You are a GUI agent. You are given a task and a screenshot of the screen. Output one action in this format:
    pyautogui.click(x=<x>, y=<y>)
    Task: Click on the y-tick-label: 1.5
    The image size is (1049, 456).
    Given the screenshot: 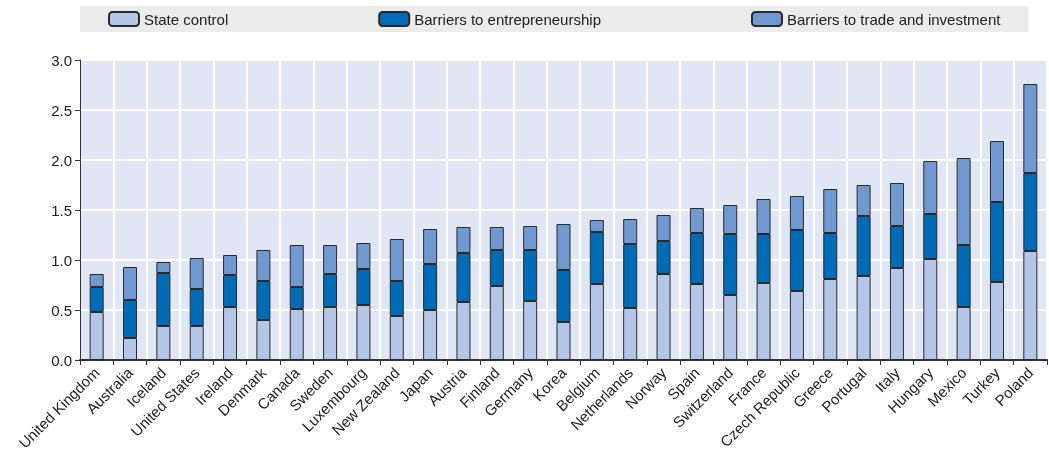 What is the action you would take?
    pyautogui.click(x=61, y=210)
    